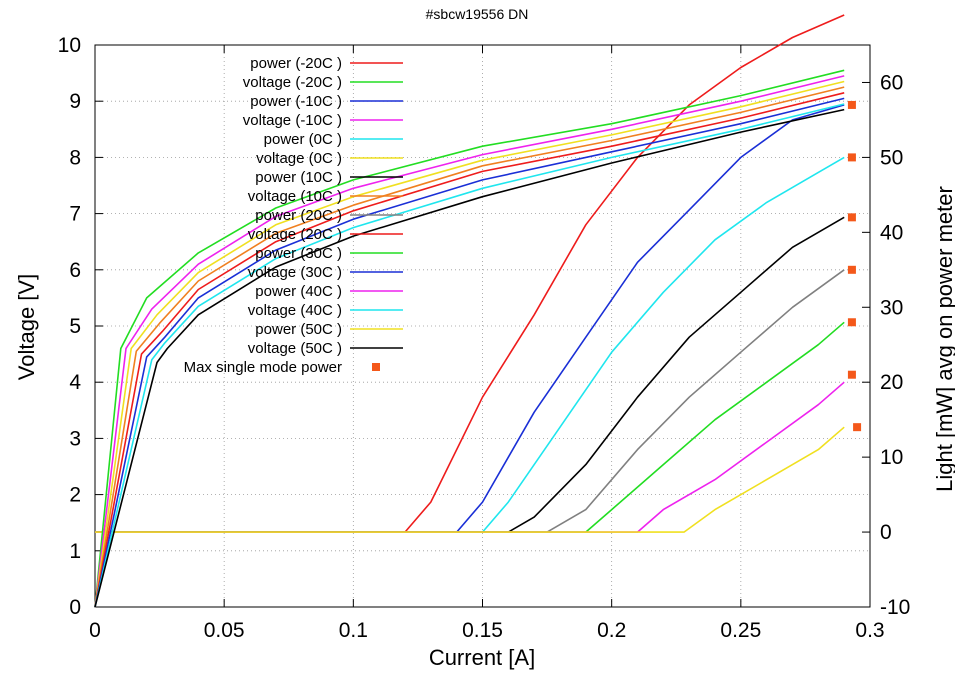  What do you see at coordinates (75, 438) in the screenshot?
I see `y-tick-label: 3` at bounding box center [75, 438].